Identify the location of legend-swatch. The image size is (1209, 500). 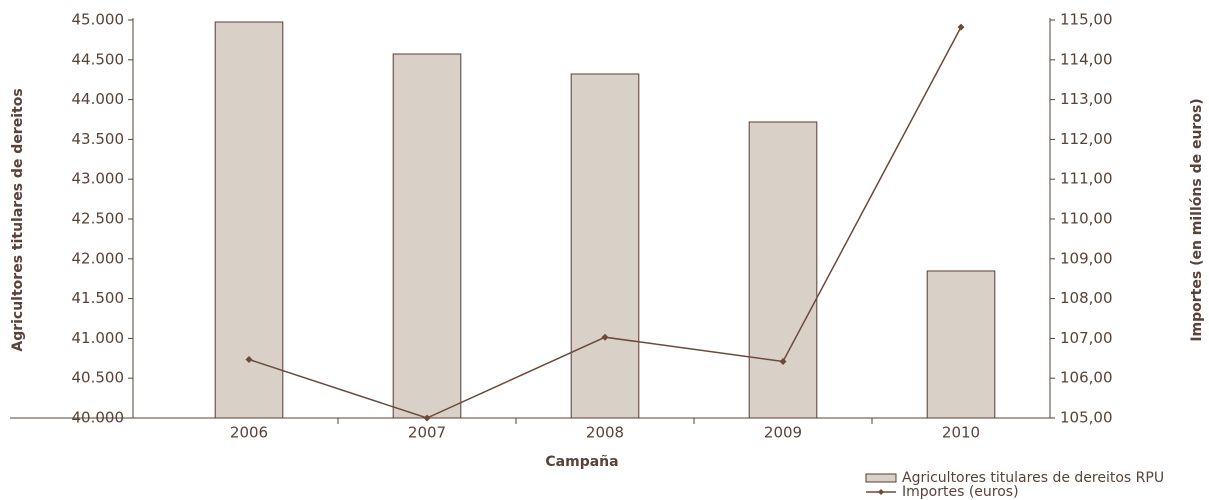
(881, 478).